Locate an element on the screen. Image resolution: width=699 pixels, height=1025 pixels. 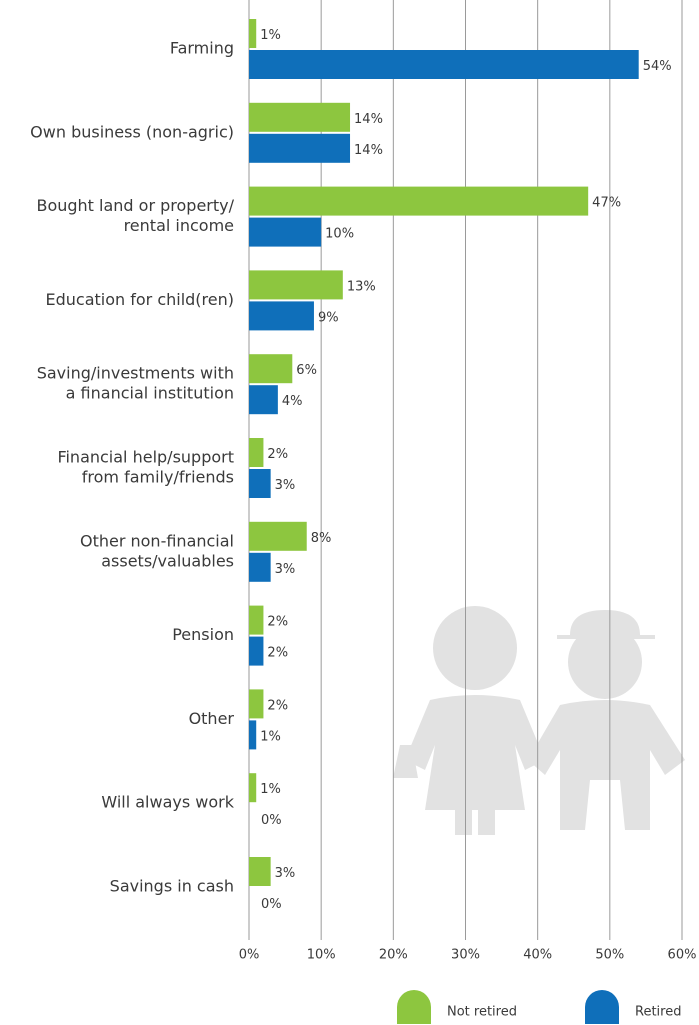
x-tick-label: 50% is located at coordinates (609, 955).